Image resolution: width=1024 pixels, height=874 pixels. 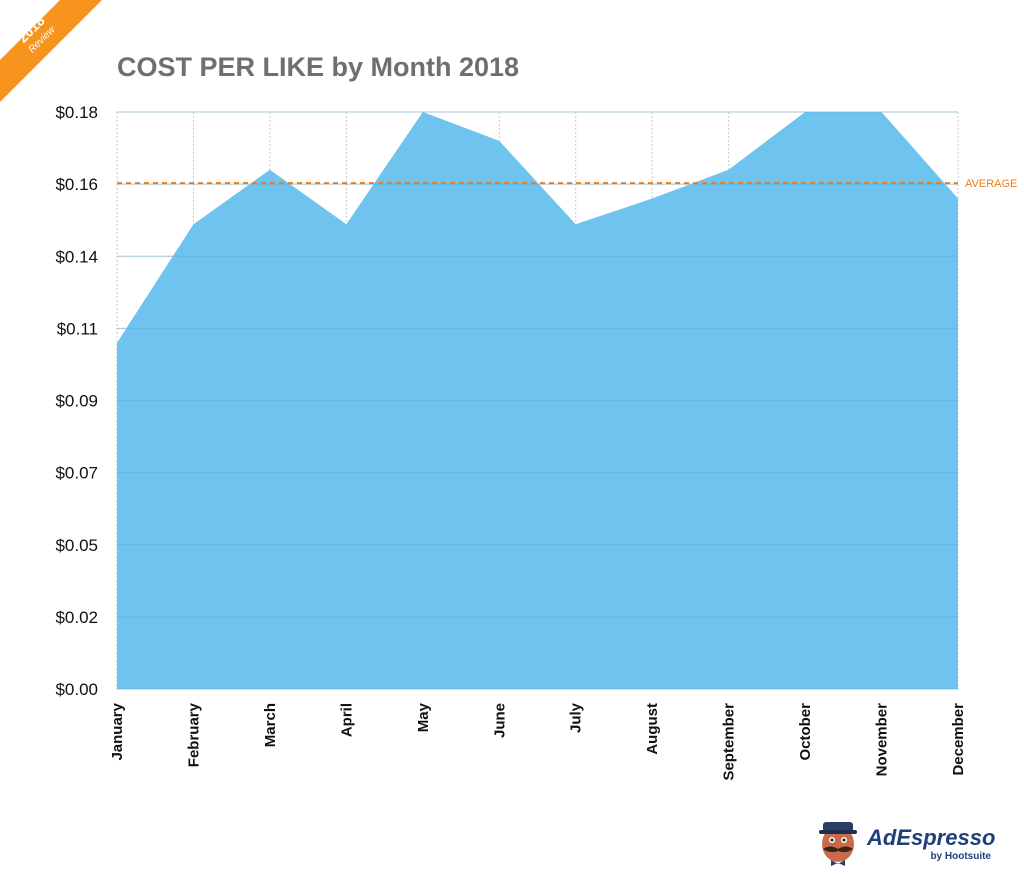 What do you see at coordinates (77, 328) in the screenshot?
I see `y-tick-label: $0.11` at bounding box center [77, 328].